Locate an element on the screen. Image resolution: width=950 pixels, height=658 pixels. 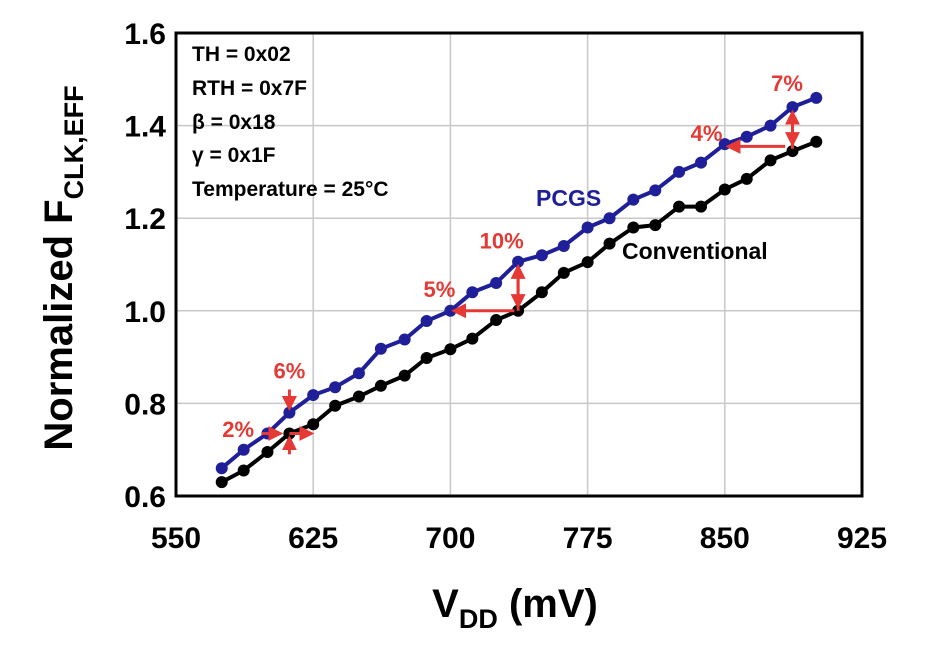
series-label-conventional: Conventional is located at coordinates (695, 251).